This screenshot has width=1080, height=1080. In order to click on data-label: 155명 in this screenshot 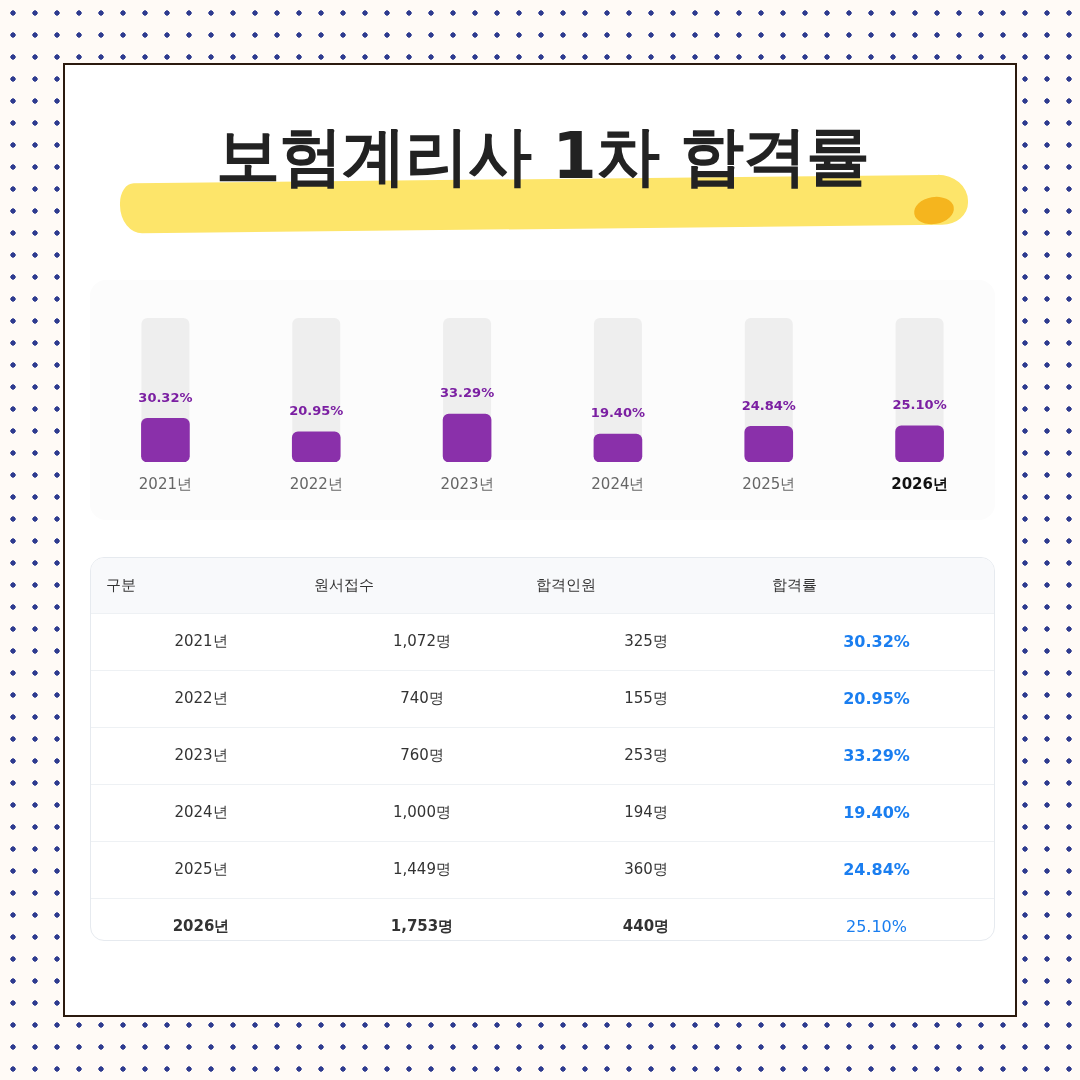, I will do `click(646, 698)`.